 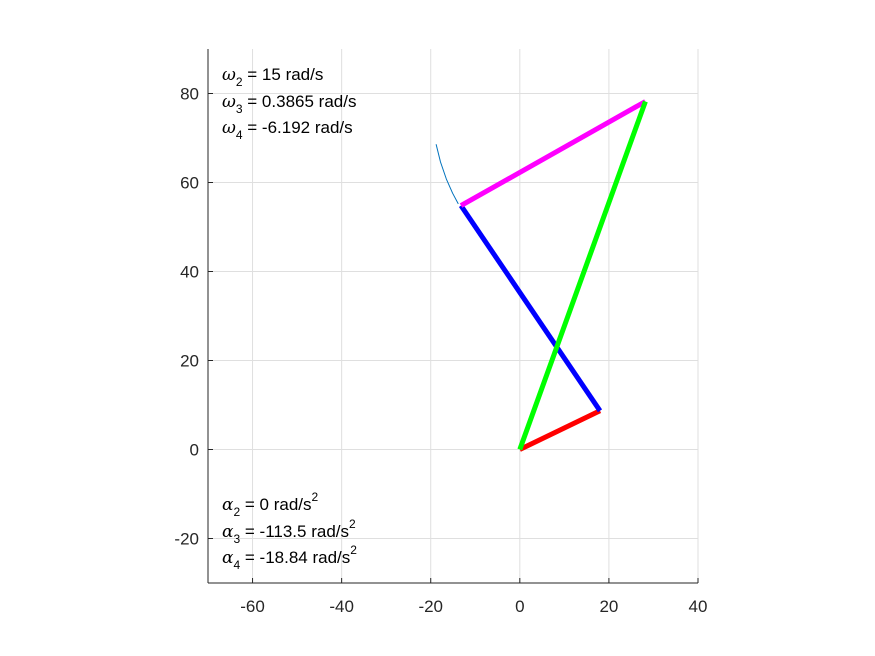 What do you see at coordinates (194, 450) in the screenshot?
I see `y-tick-label: 0` at bounding box center [194, 450].